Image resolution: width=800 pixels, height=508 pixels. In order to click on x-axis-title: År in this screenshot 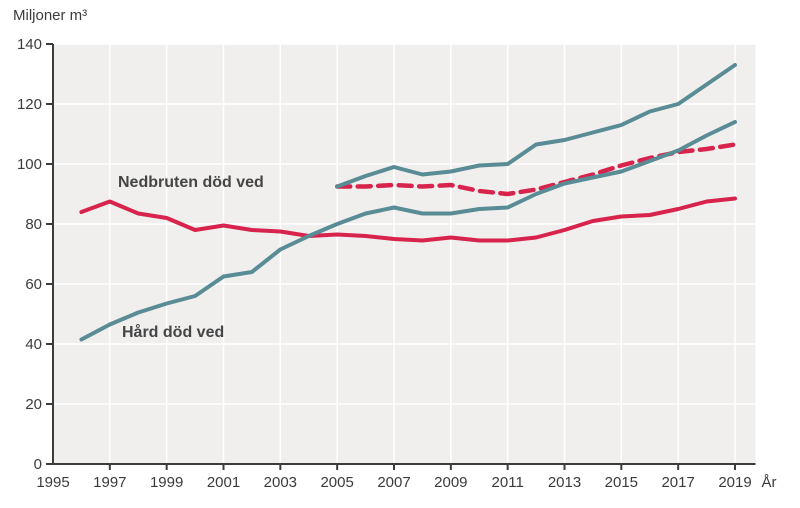, I will do `click(769, 482)`.